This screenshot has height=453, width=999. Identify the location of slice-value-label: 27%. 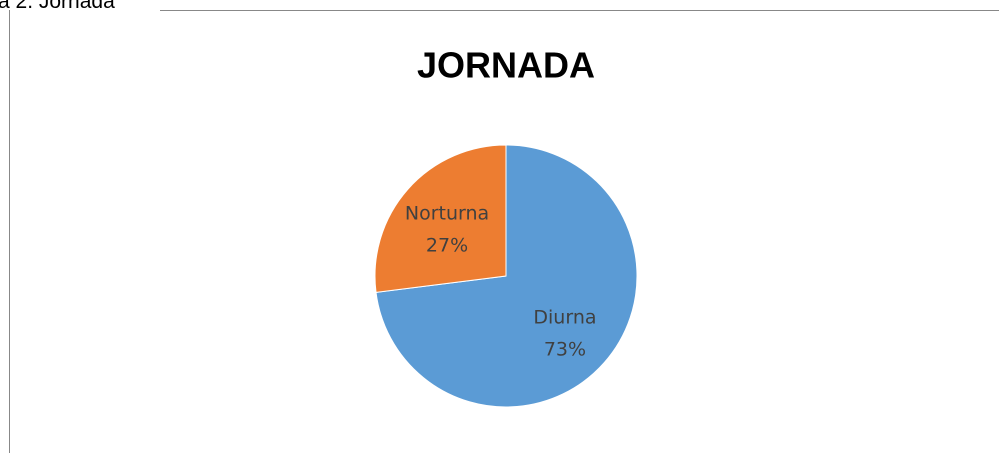
(447, 246).